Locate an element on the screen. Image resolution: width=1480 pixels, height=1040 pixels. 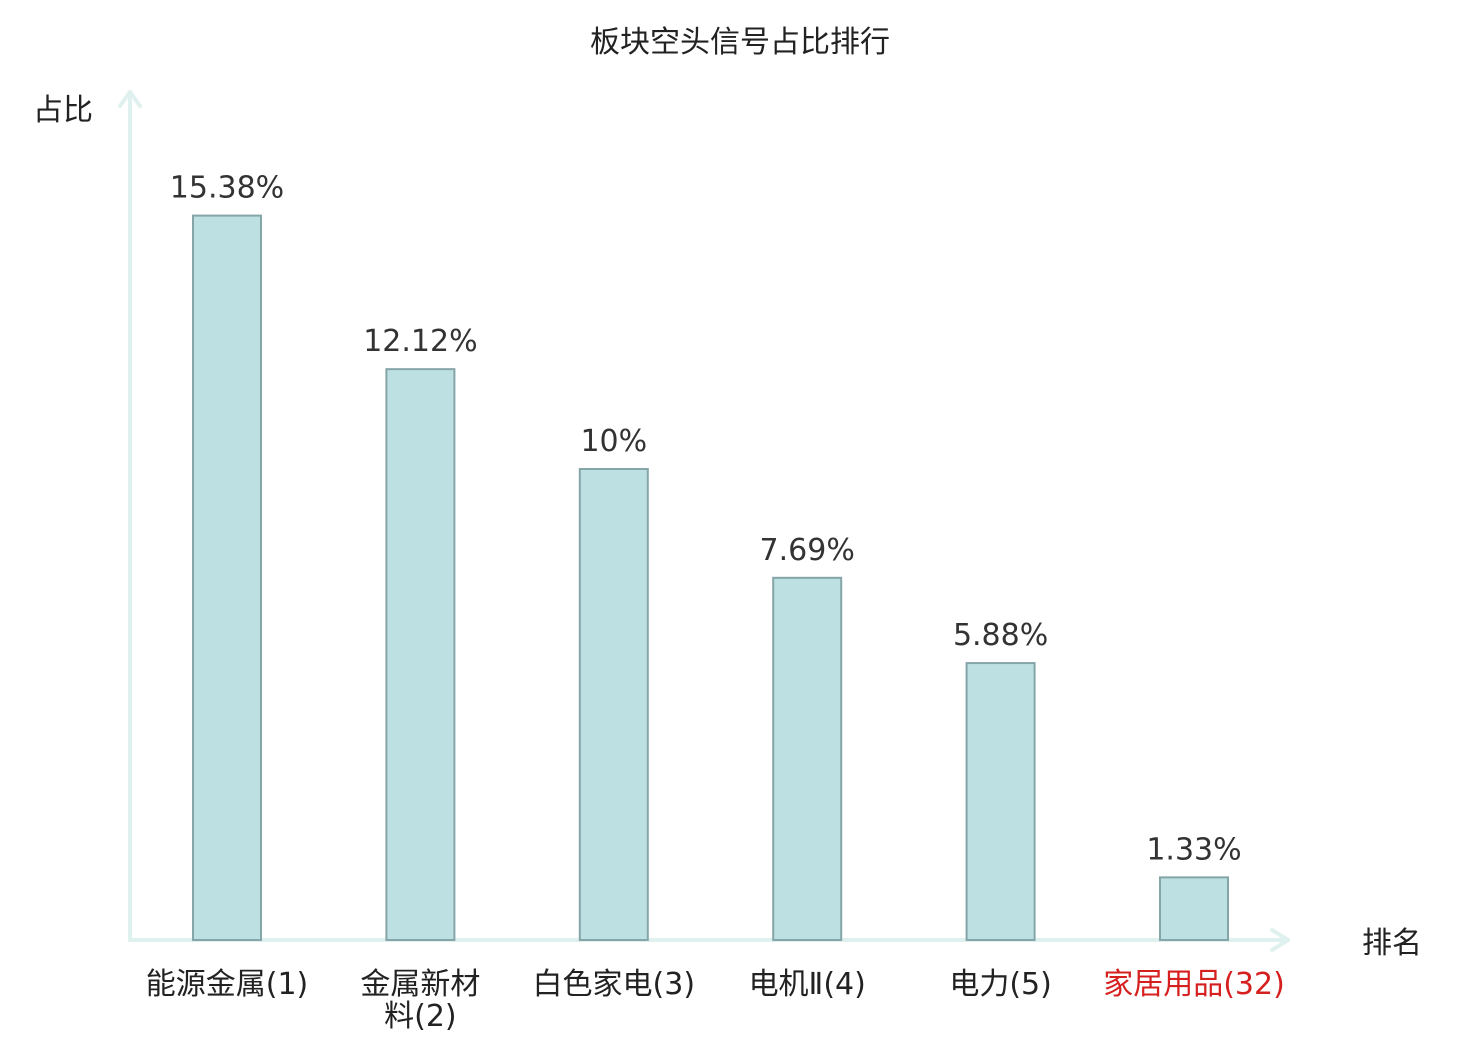
category-label-6: 家居用品(32) is located at coordinates (1194, 984).